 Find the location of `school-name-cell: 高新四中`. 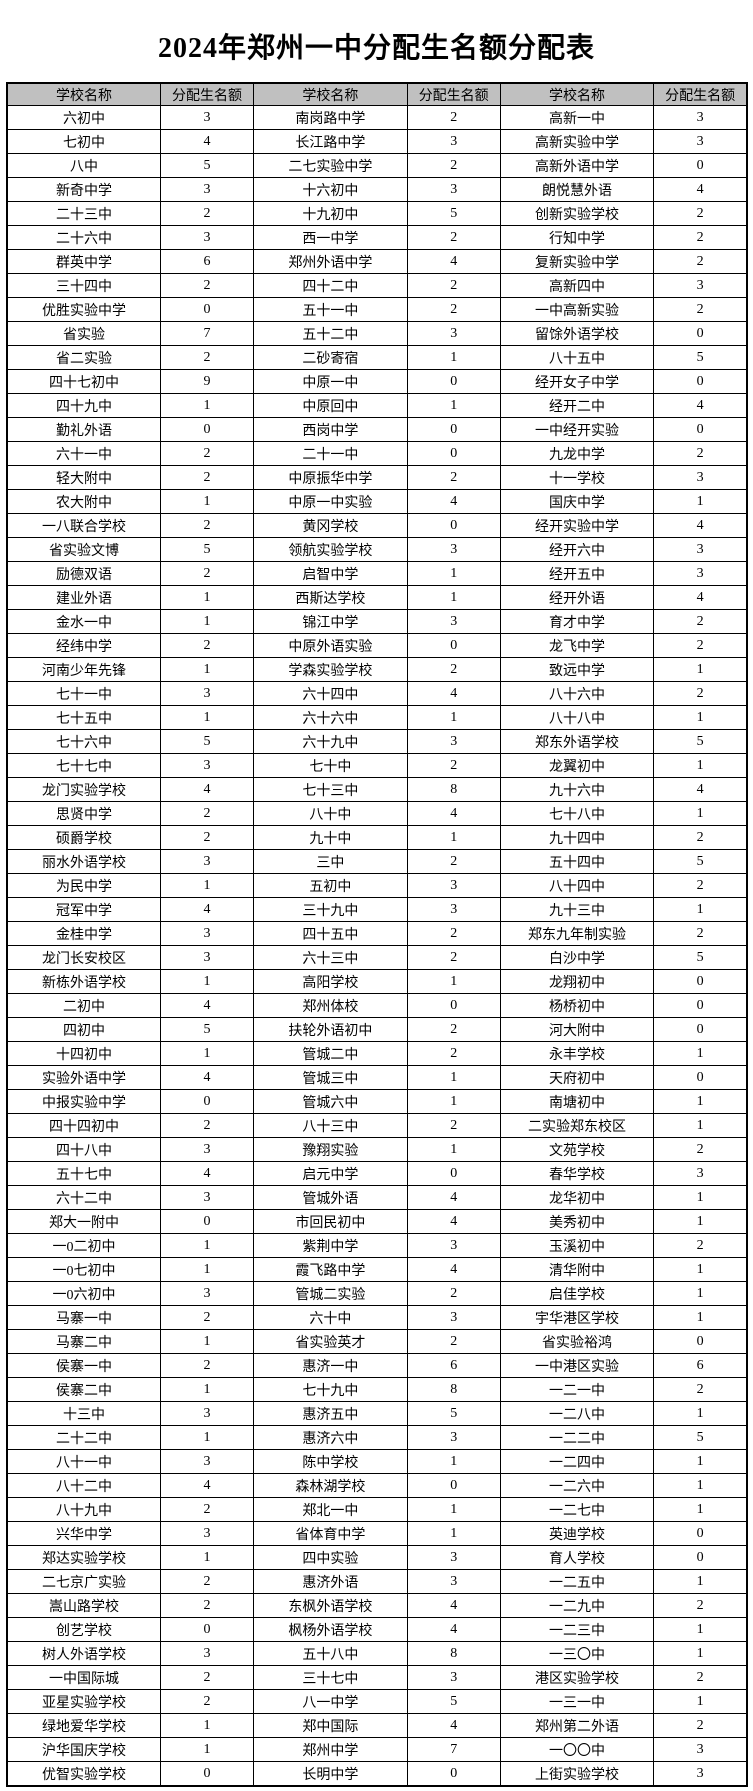

school-name-cell: 高新四中 is located at coordinates (577, 285).